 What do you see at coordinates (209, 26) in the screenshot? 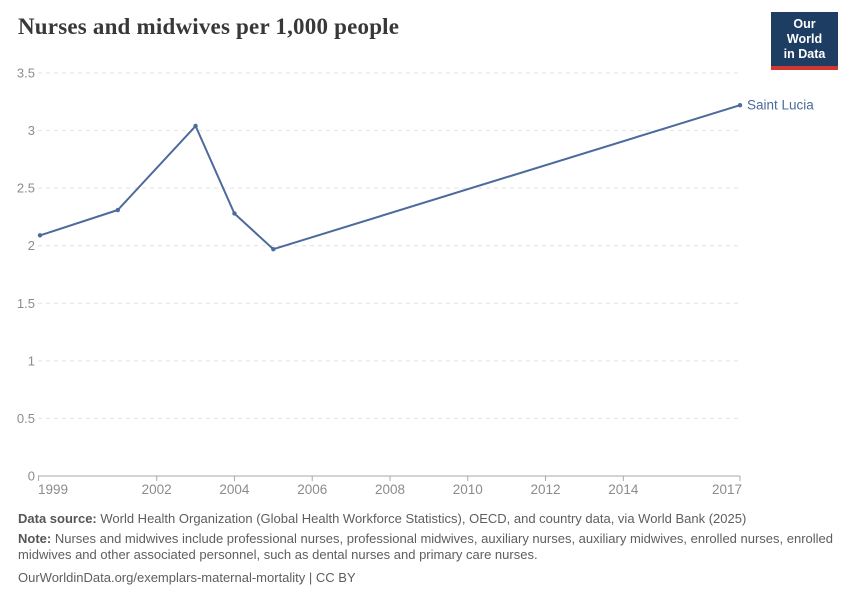
I see `page-title: Nurses and midwives per 1,000 people` at bounding box center [209, 26].